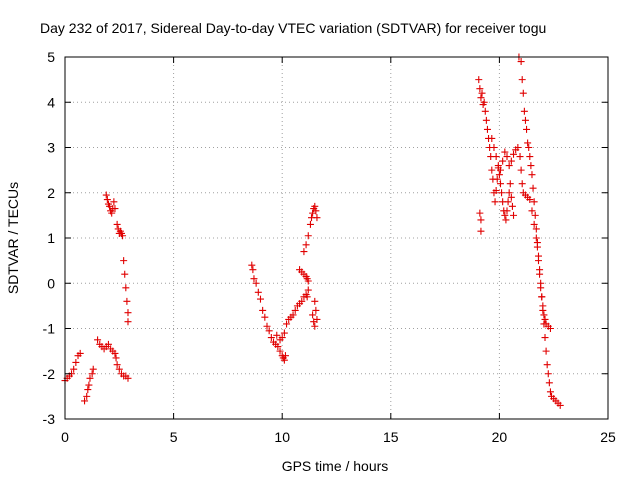 Image resolution: width=640 pixels, height=480 pixels. What do you see at coordinates (51, 238) in the screenshot?
I see `y-tick-label: 1` at bounding box center [51, 238].